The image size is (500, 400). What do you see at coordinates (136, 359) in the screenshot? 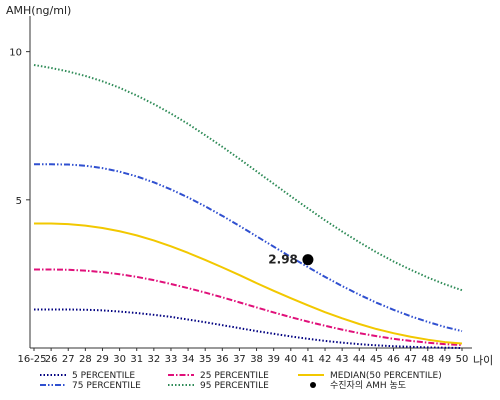
I see `x-tick-label: 31` at bounding box center [136, 359].